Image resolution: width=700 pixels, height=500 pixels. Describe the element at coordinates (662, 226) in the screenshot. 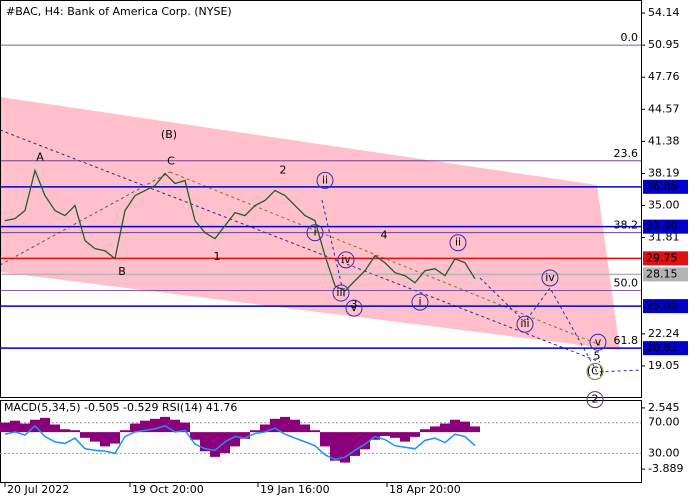

I see `level-label: 32.90` at that location.